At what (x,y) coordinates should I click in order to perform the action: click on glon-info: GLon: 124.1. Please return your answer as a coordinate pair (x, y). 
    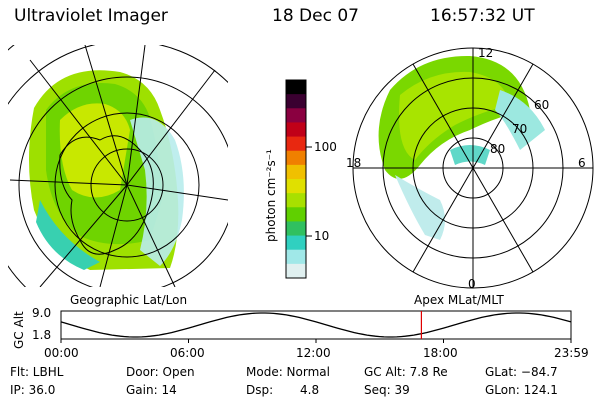
    Looking at the image, I should click on (521, 390).